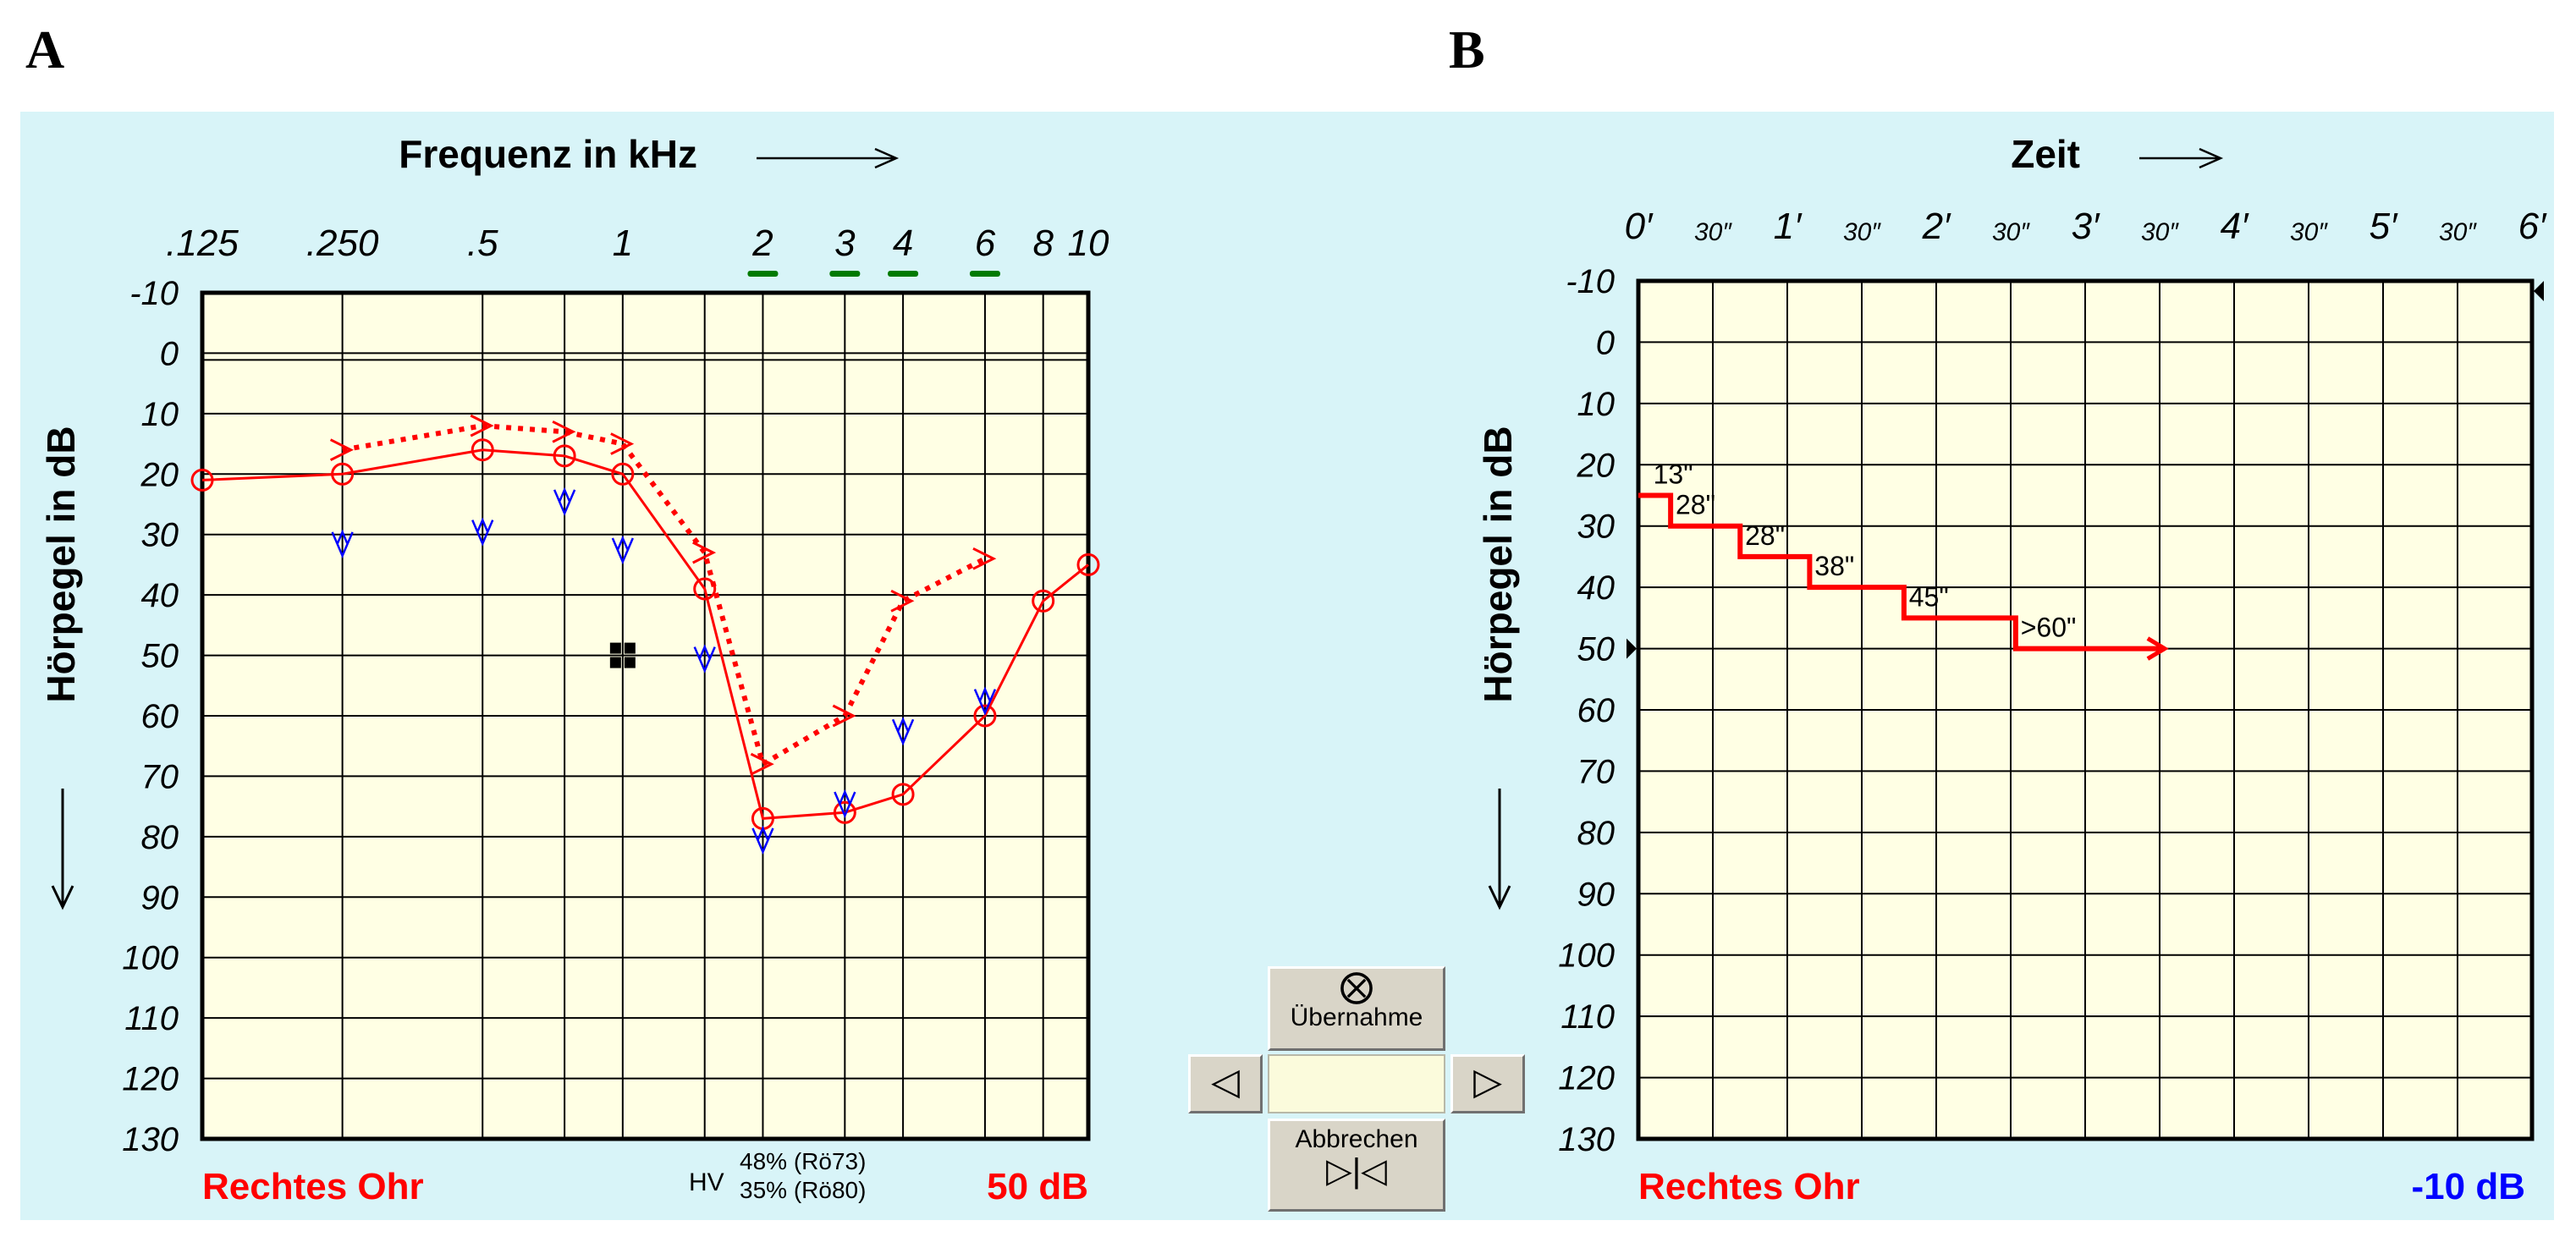 The width and height of the screenshot is (2576, 1237). What do you see at coordinates (1639, 226) in the screenshot?
I see `x-tick-label: 0′` at bounding box center [1639, 226].